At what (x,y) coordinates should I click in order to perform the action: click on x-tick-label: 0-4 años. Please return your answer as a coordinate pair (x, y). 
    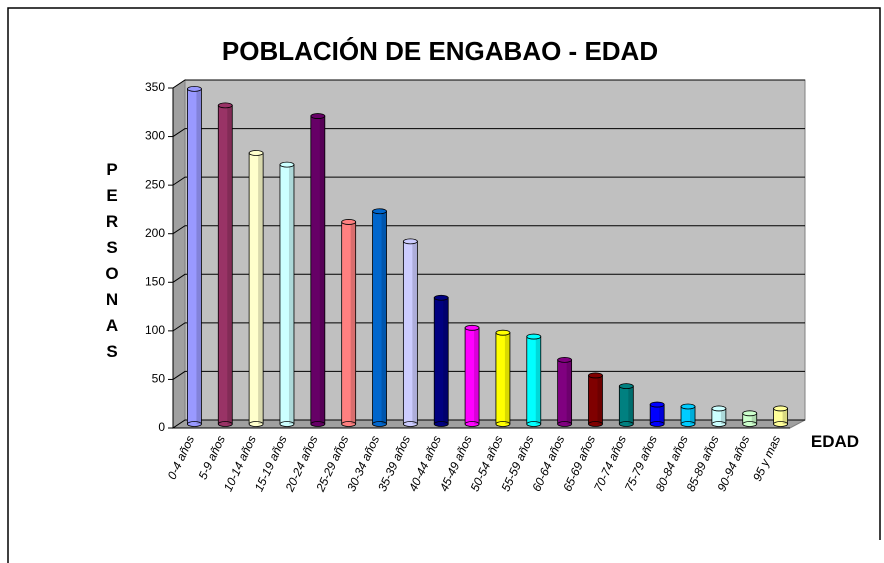
    Looking at the image, I should click on (181, 457).